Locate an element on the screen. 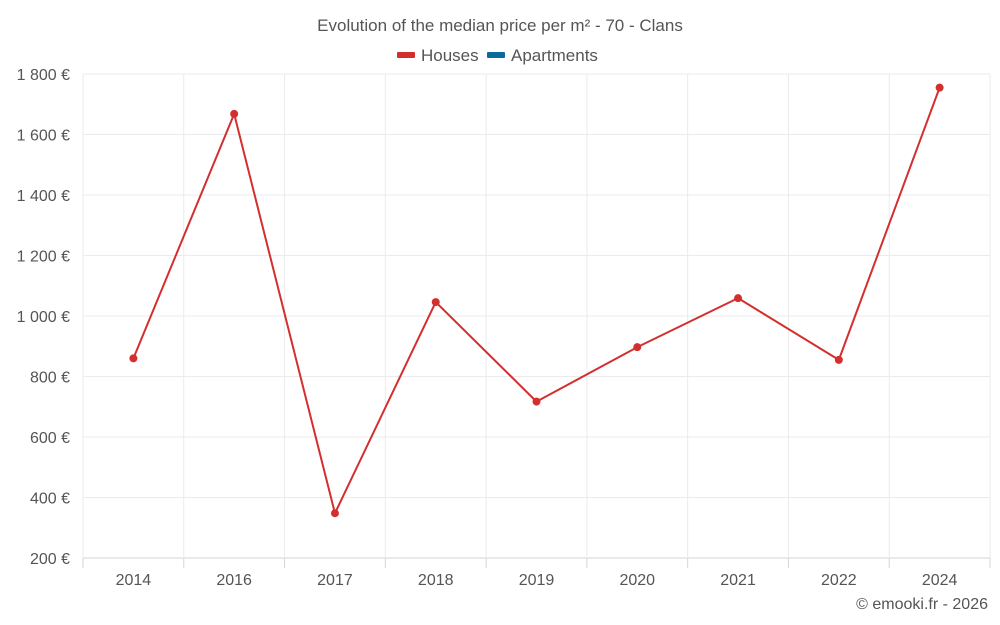 Image resolution: width=1000 pixels, height=625 pixels. x-axis: 2014 2016 2017 2018 2019 2020 2021 2022 2024 is located at coordinates (536, 573).